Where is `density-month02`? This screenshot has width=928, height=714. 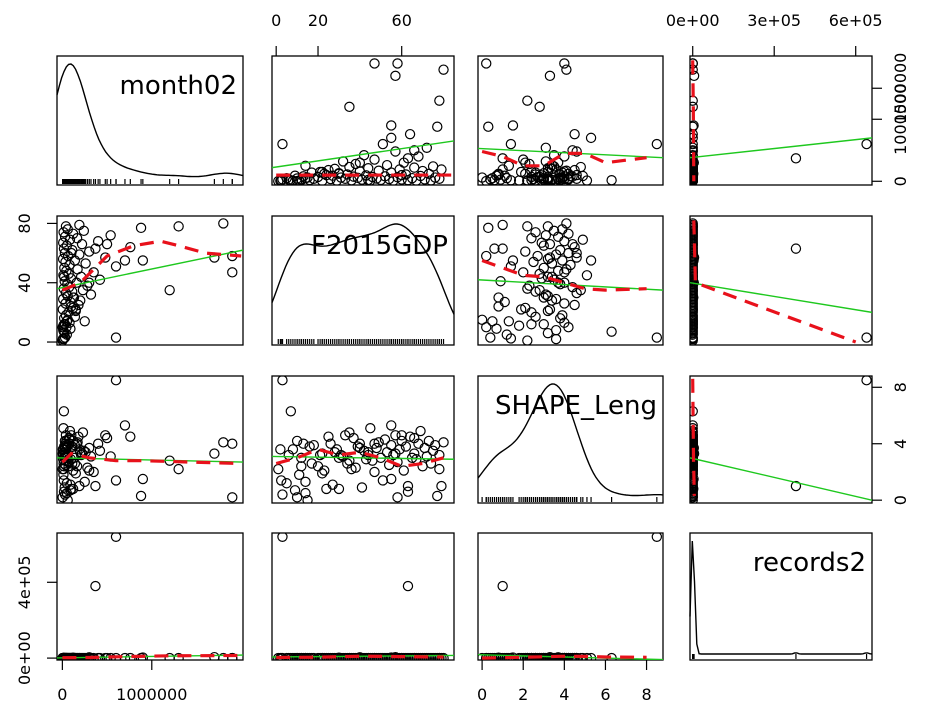
density-month02 is located at coordinates (150, 123).